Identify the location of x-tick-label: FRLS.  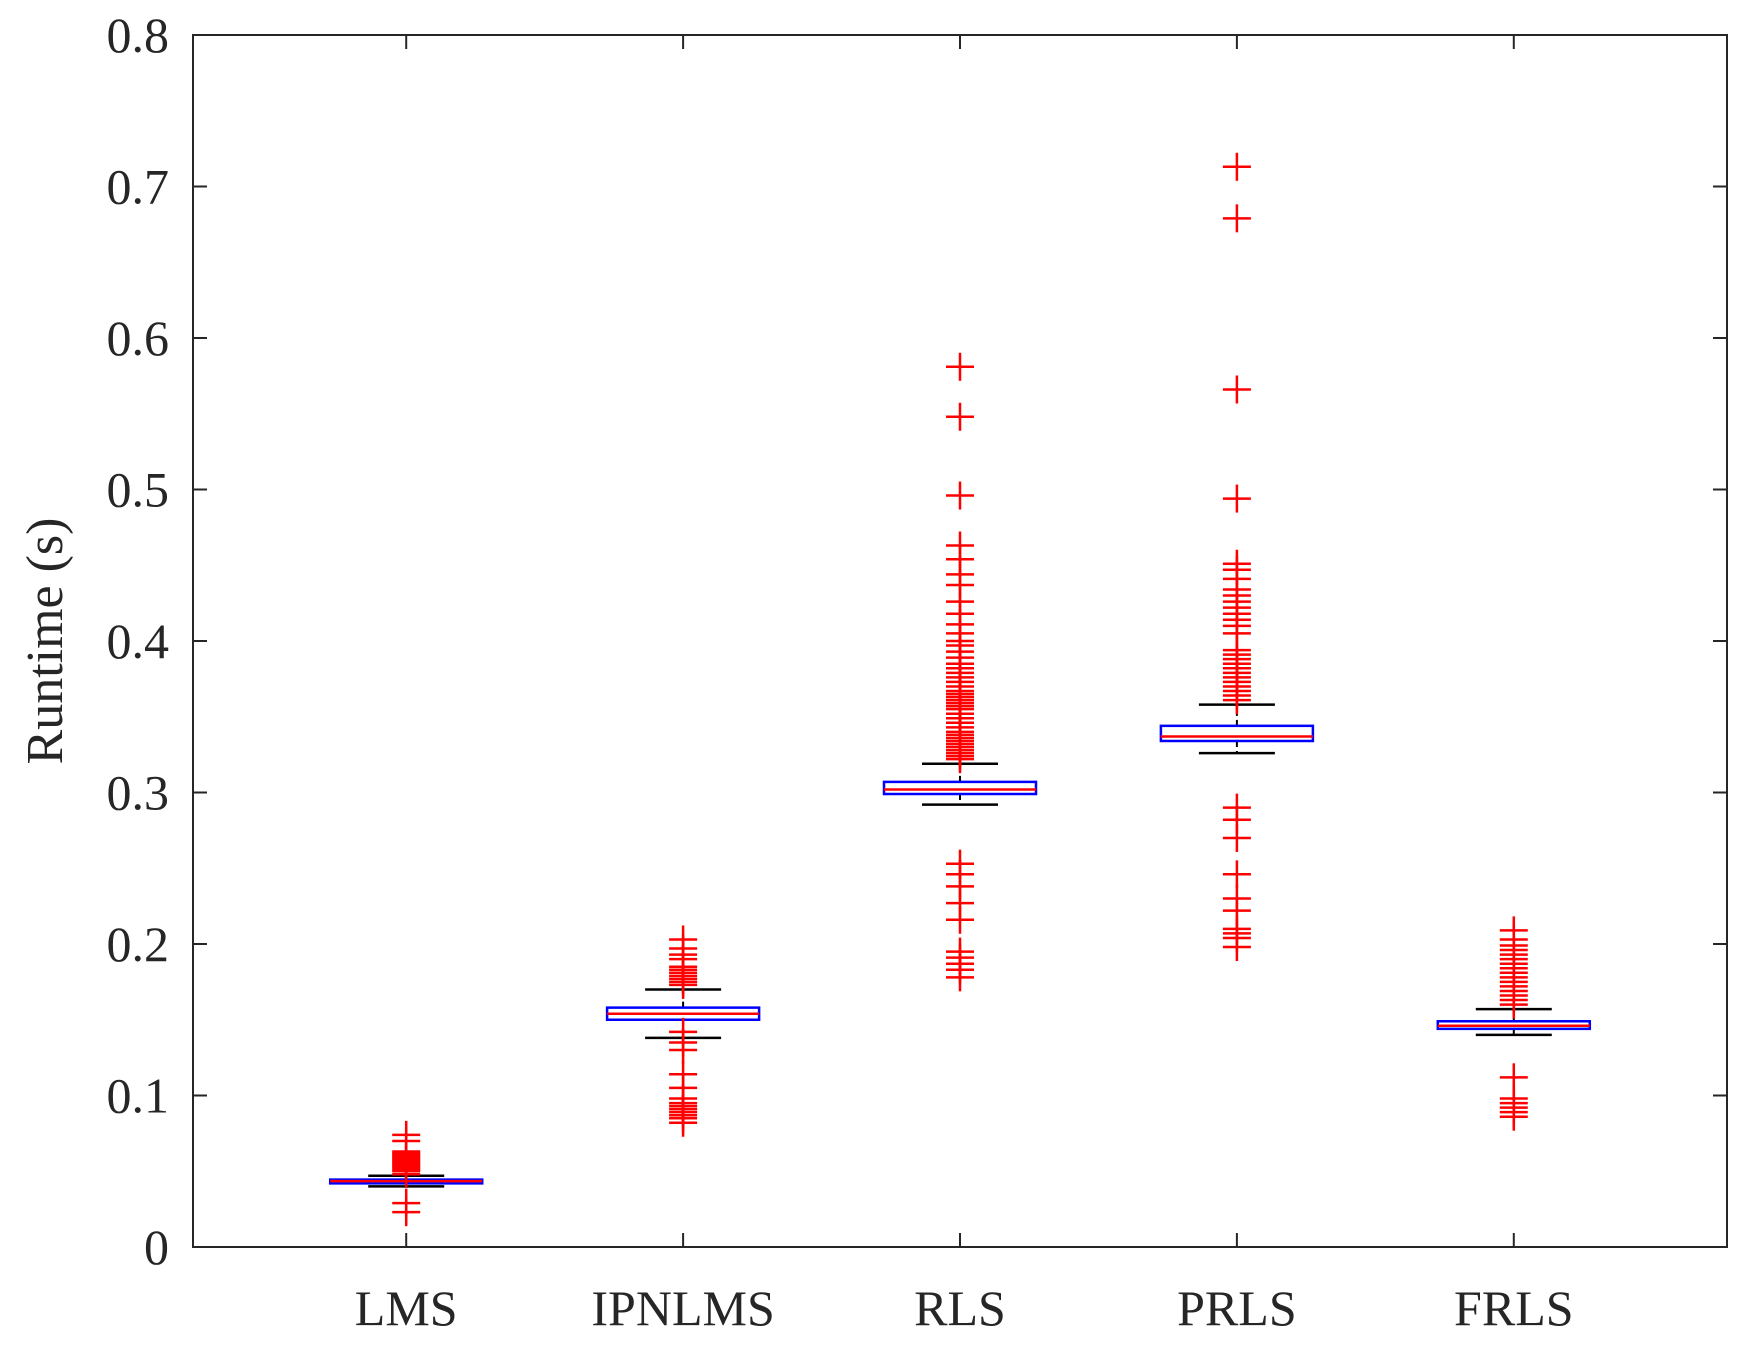
(1514, 1308).